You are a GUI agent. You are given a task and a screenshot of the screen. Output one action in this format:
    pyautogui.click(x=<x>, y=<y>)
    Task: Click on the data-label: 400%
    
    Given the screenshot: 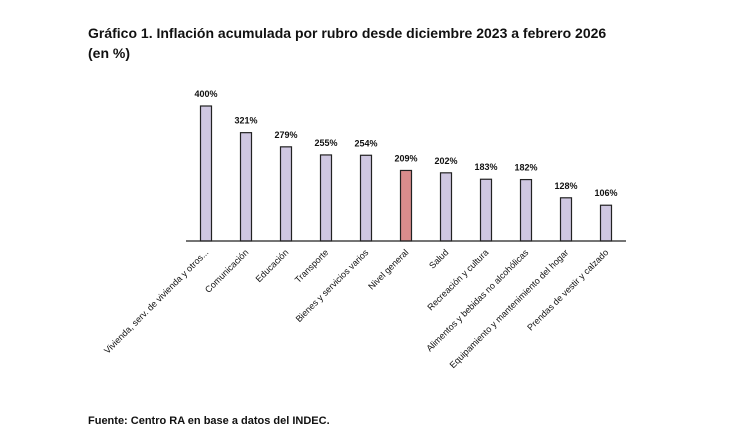 What is the action you would take?
    pyautogui.click(x=205, y=94)
    